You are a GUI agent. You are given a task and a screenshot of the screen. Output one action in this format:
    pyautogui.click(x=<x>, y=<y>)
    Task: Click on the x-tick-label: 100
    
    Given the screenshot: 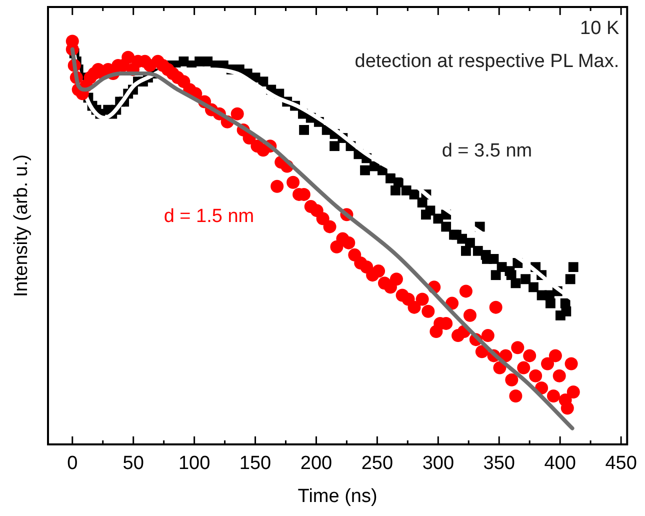 What is the action you would take?
    pyautogui.click(x=194, y=463)
    